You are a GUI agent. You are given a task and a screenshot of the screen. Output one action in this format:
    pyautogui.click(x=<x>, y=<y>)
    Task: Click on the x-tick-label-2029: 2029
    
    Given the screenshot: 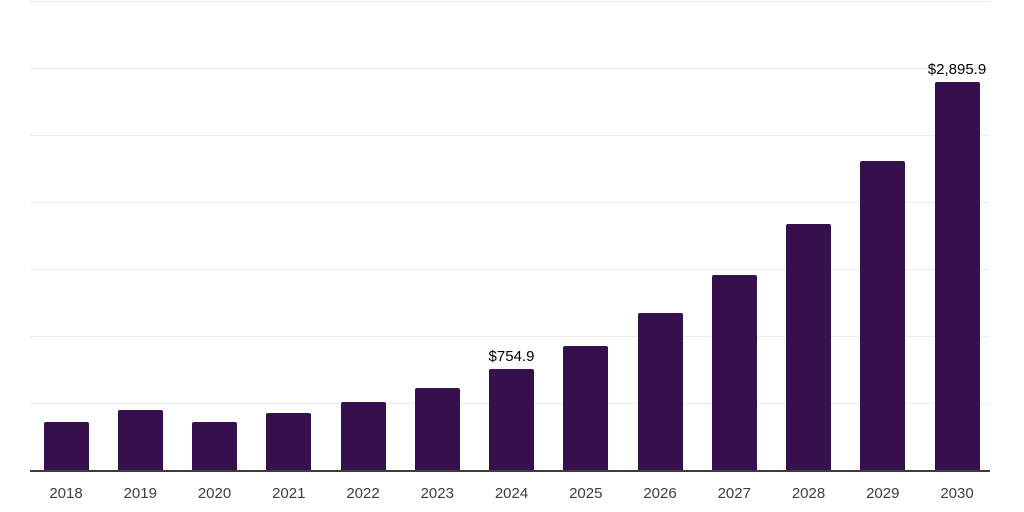 What is the action you would take?
    pyautogui.click(x=883, y=493)
    